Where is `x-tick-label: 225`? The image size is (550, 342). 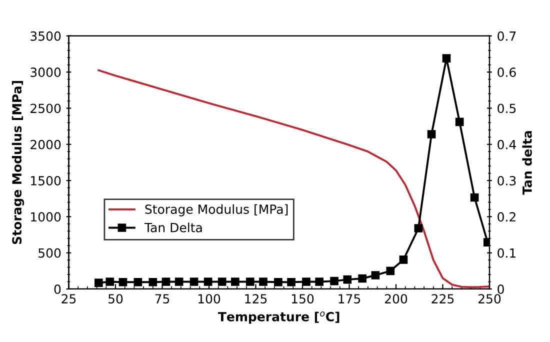
x-tick-label: 225 is located at coordinates (443, 299).